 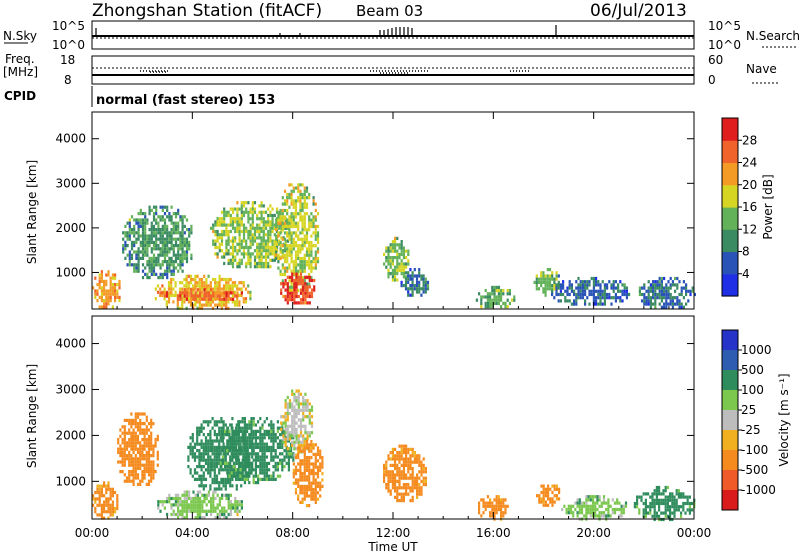 I want to click on velocity-colorbar-tick-label: 1000, so click(x=756, y=350).